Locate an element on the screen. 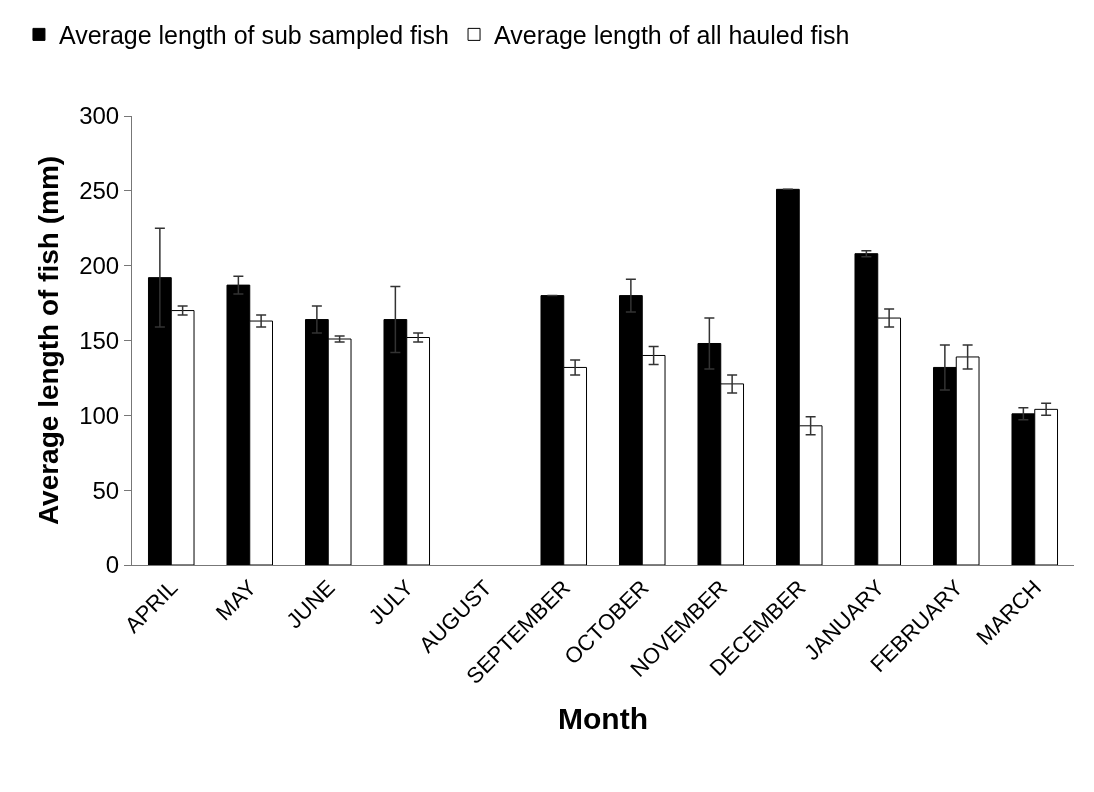  x-axis-title: Month is located at coordinates (603, 719).